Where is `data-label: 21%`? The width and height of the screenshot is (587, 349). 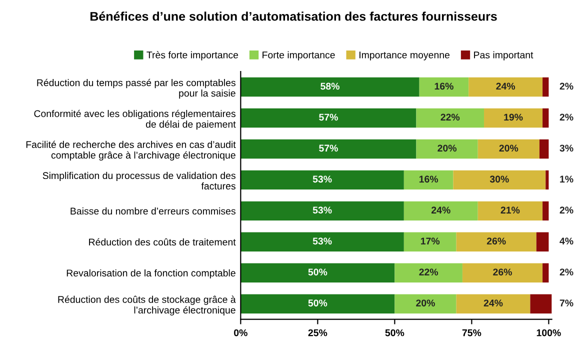 data-label: 21% is located at coordinates (510, 210).